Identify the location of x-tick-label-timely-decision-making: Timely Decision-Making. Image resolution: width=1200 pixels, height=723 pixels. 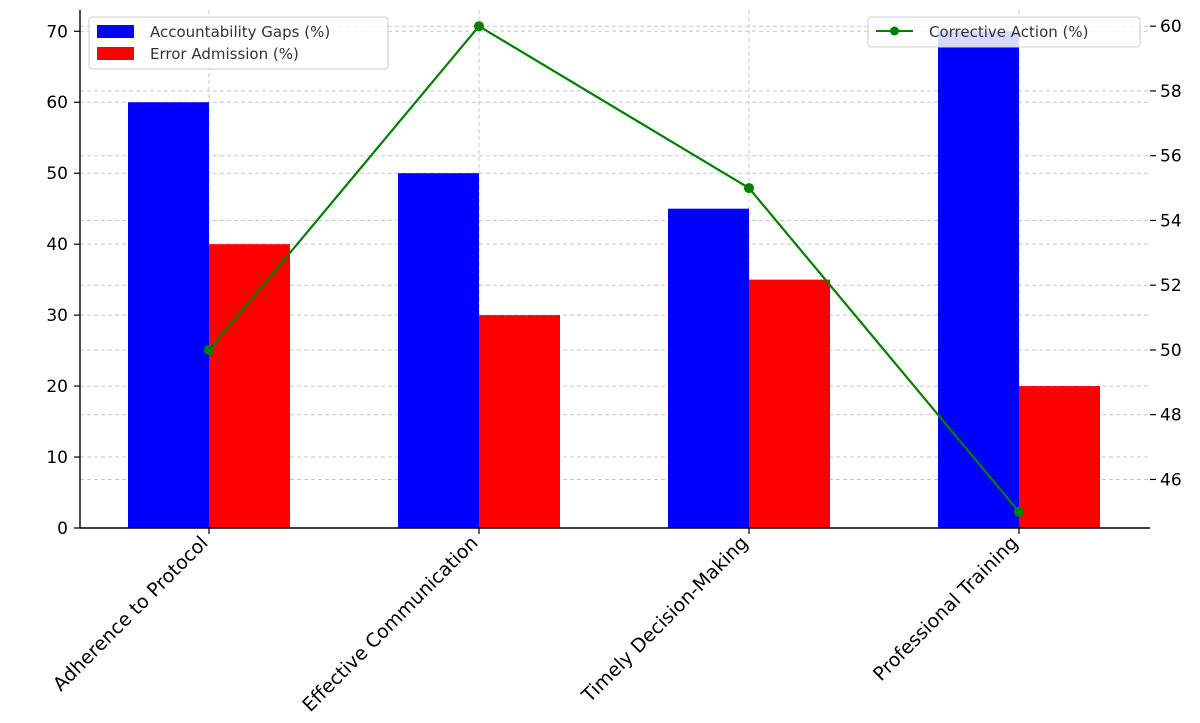
(665, 620).